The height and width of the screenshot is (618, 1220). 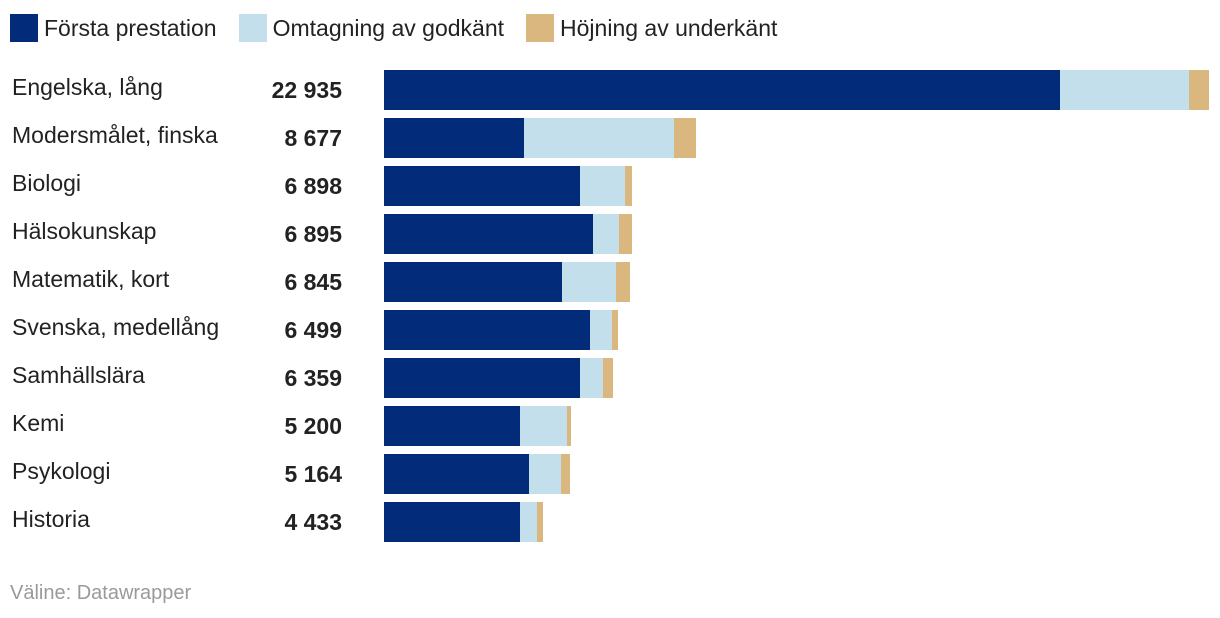 What do you see at coordinates (313, 330) in the screenshot?
I see `total-label: 6 499` at bounding box center [313, 330].